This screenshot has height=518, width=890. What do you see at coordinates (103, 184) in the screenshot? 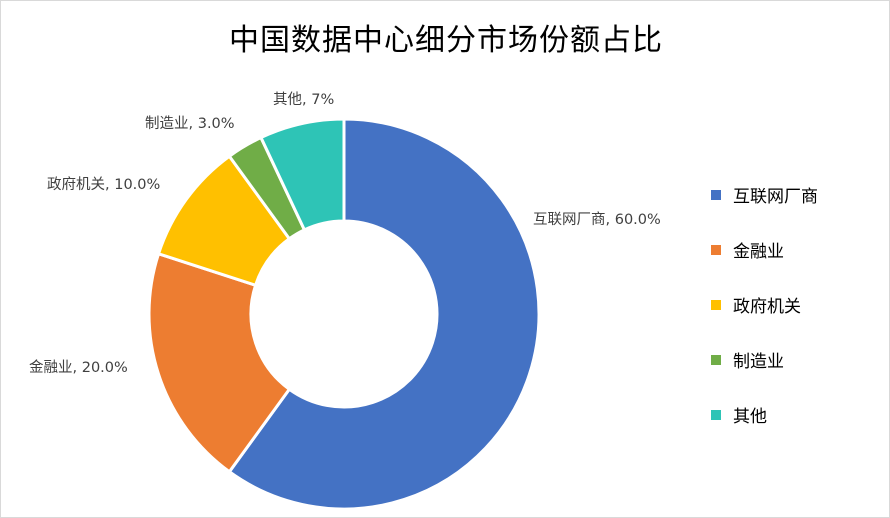
I see `data-label-government: 政府机关, 10.0%` at bounding box center [103, 184].